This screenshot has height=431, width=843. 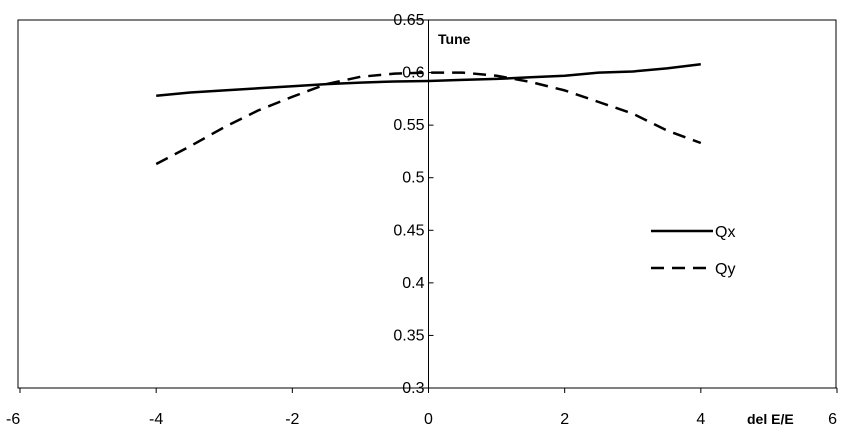 What do you see at coordinates (725, 232) in the screenshot?
I see `legend-label-qx: Qx` at bounding box center [725, 232].